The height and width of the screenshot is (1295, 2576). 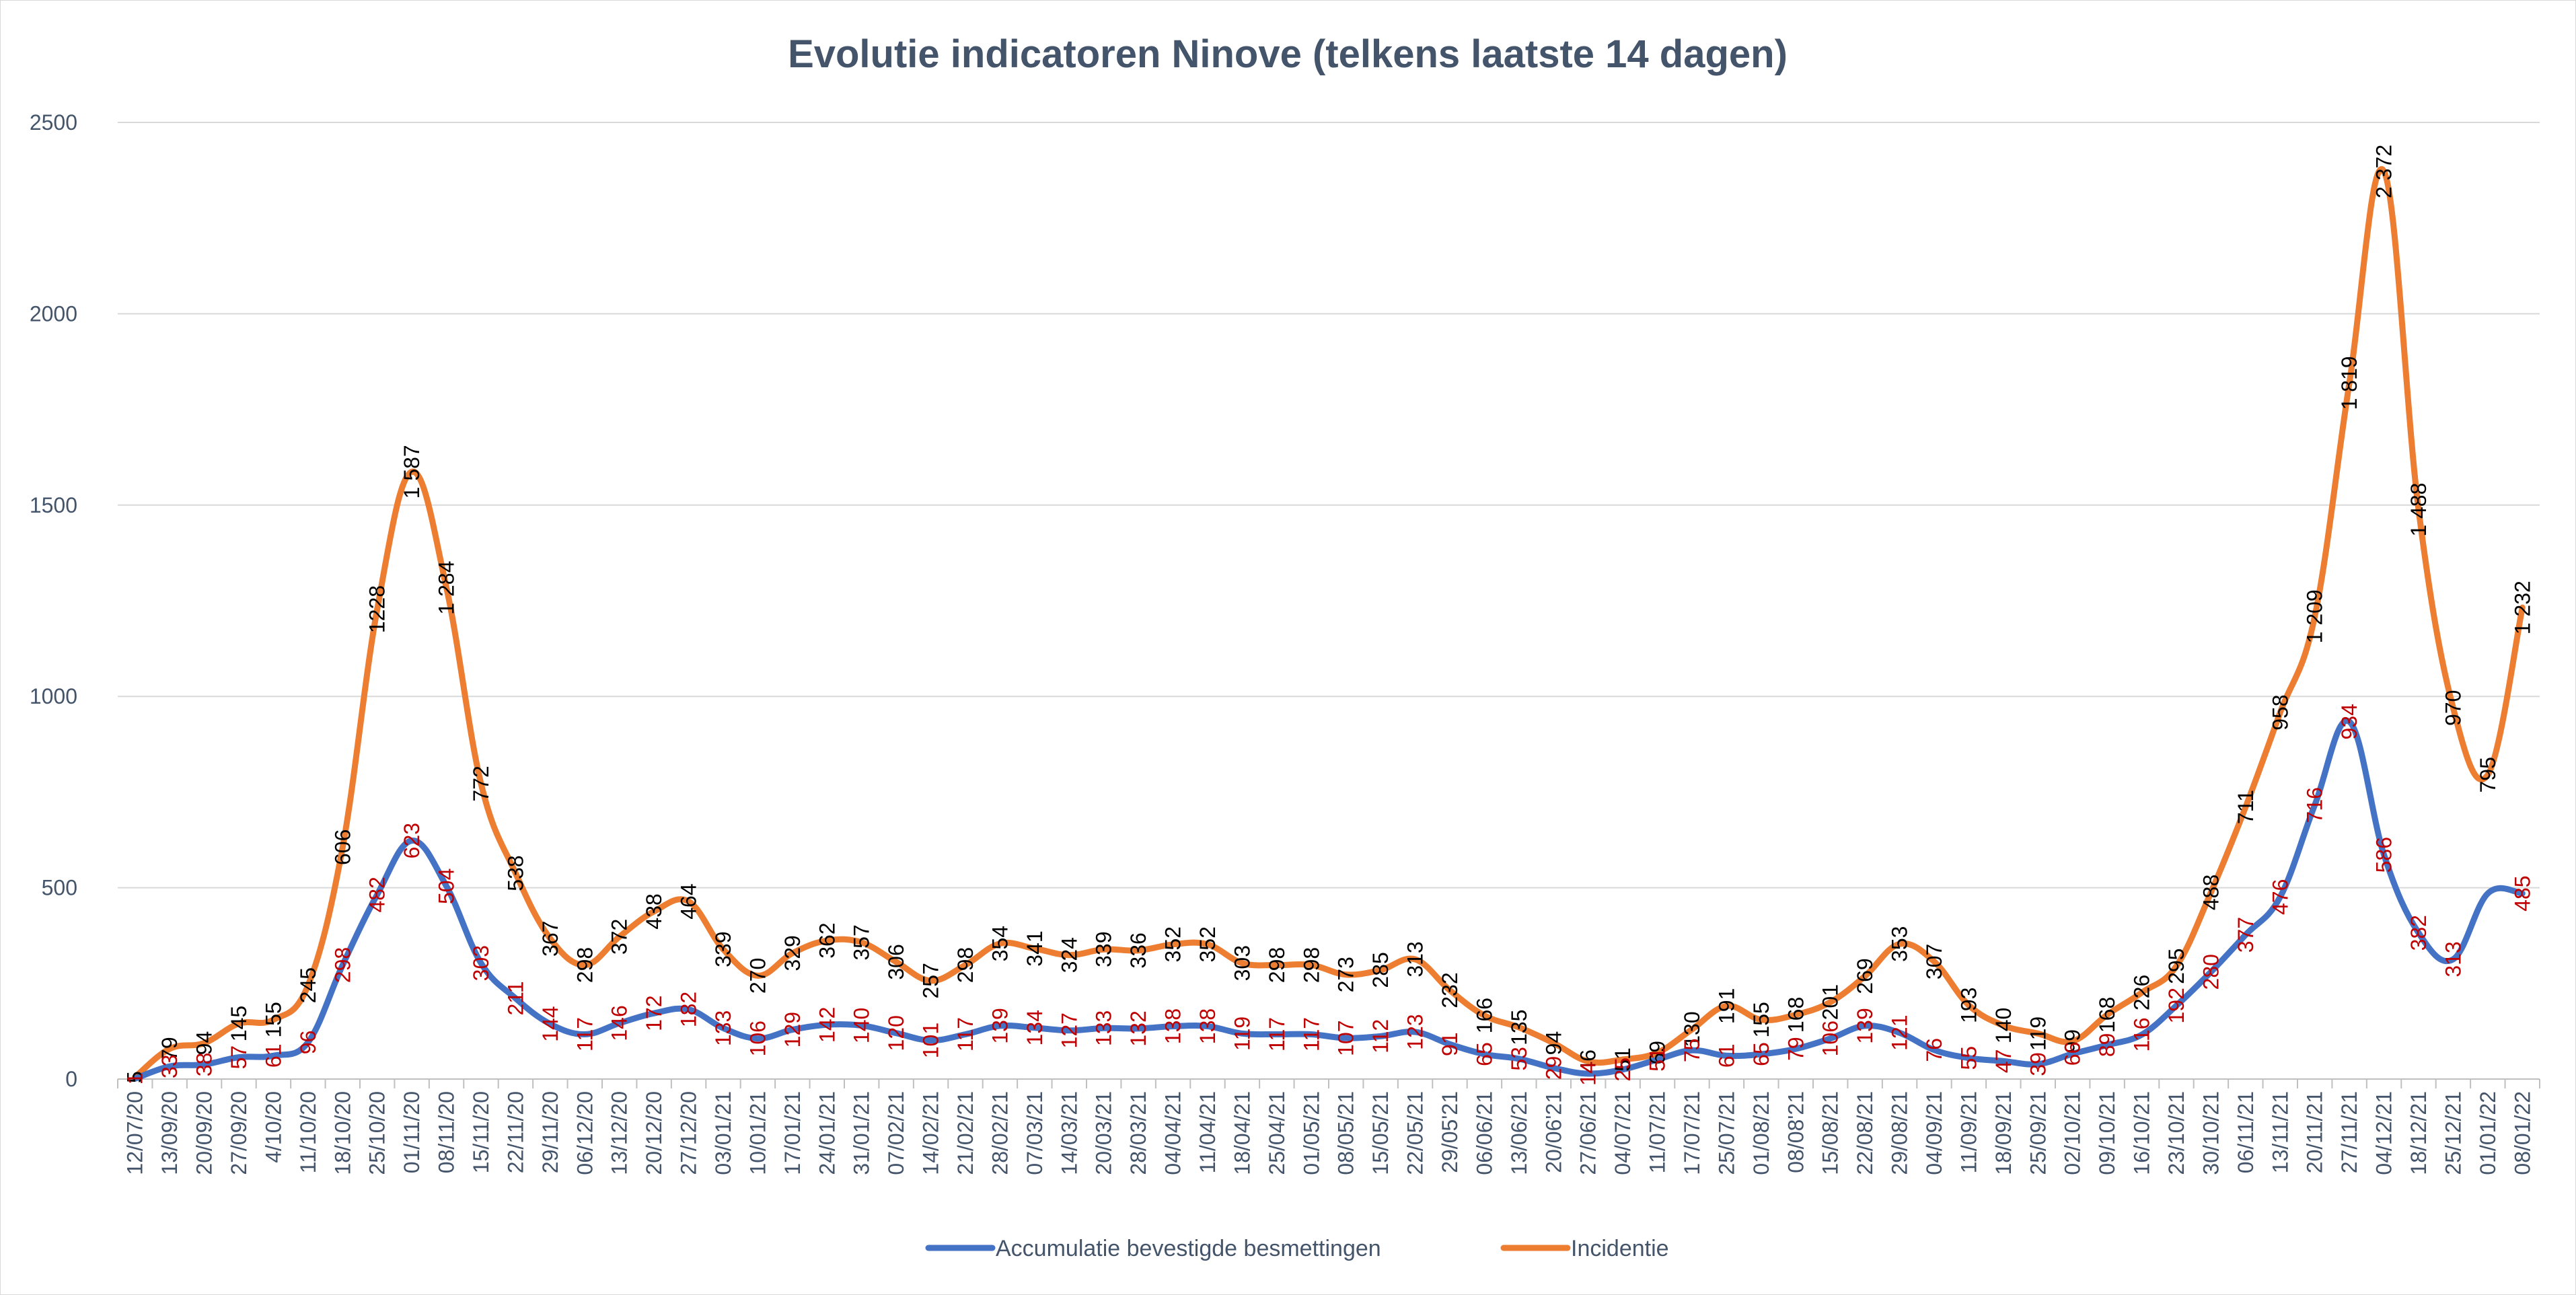 I want to click on data-label-accumulatie: 29, so click(x=1553, y=1068).